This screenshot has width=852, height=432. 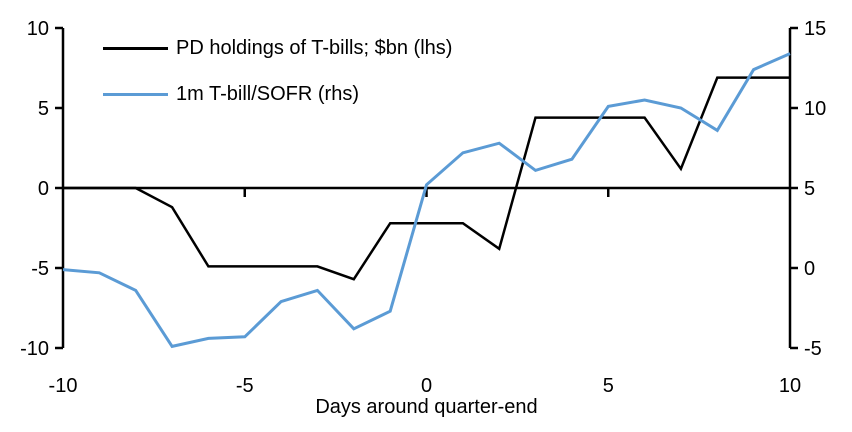 I want to click on x-axis-tick-label: 10, so click(x=790, y=386).